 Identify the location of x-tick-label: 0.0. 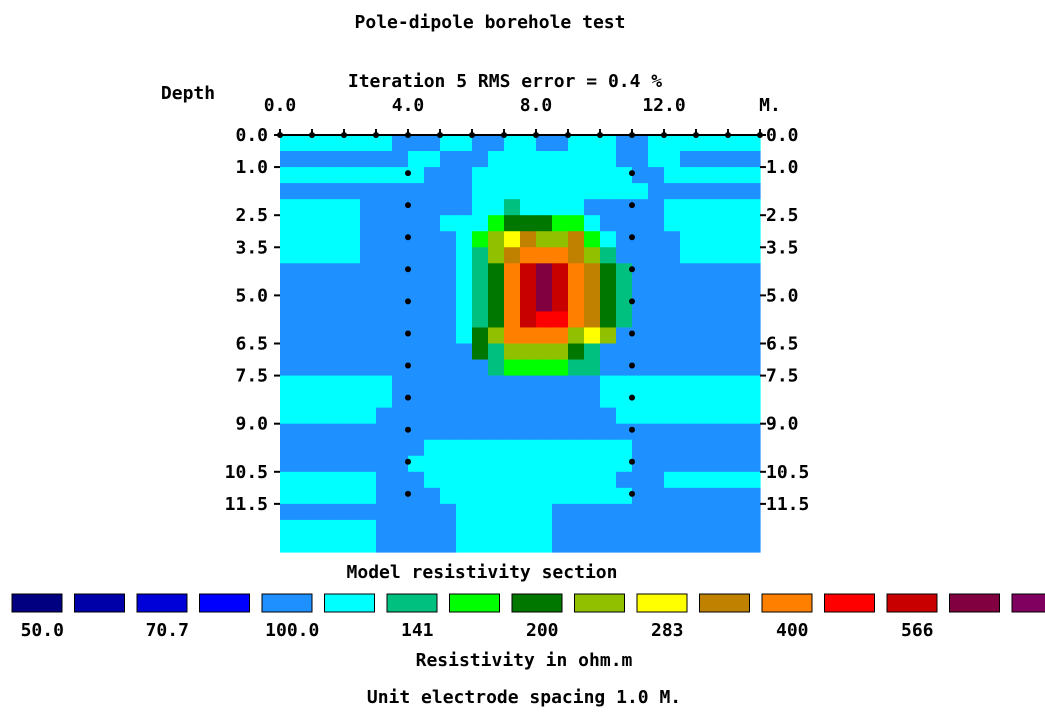
(280, 105).